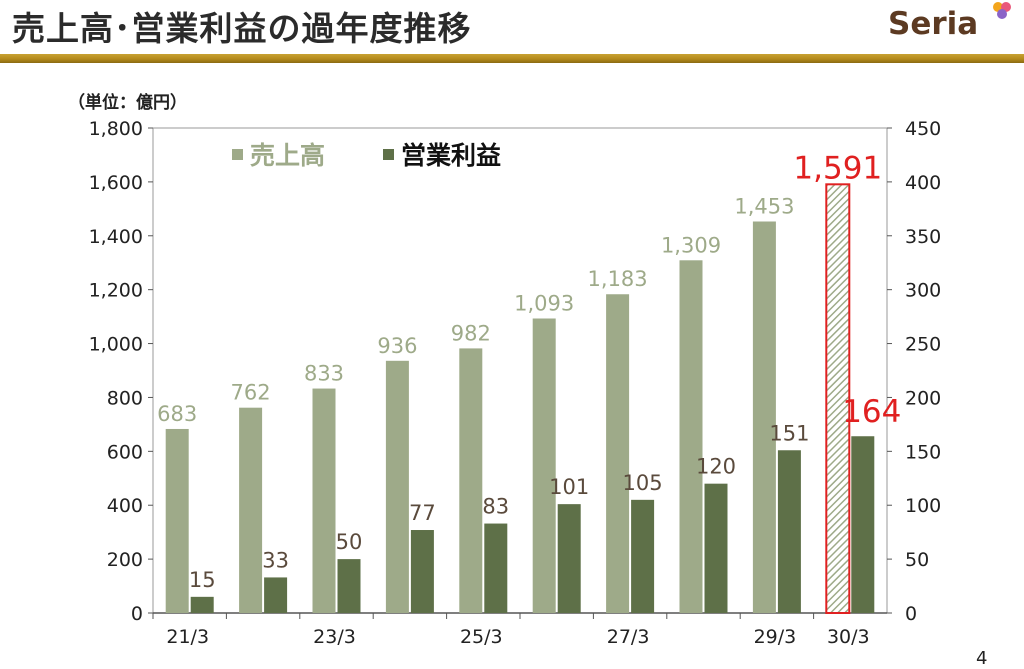 The width and height of the screenshot is (1024, 669). Describe the element at coordinates (125, 560) in the screenshot. I see `y-left-tick-label: 200` at that location.